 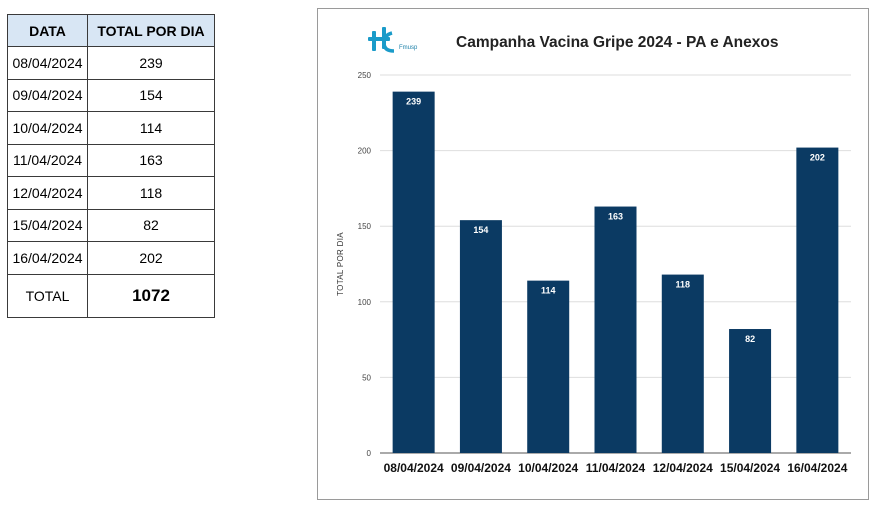 I want to click on table-cell-date: 11/04/2024, so click(x=47, y=160).